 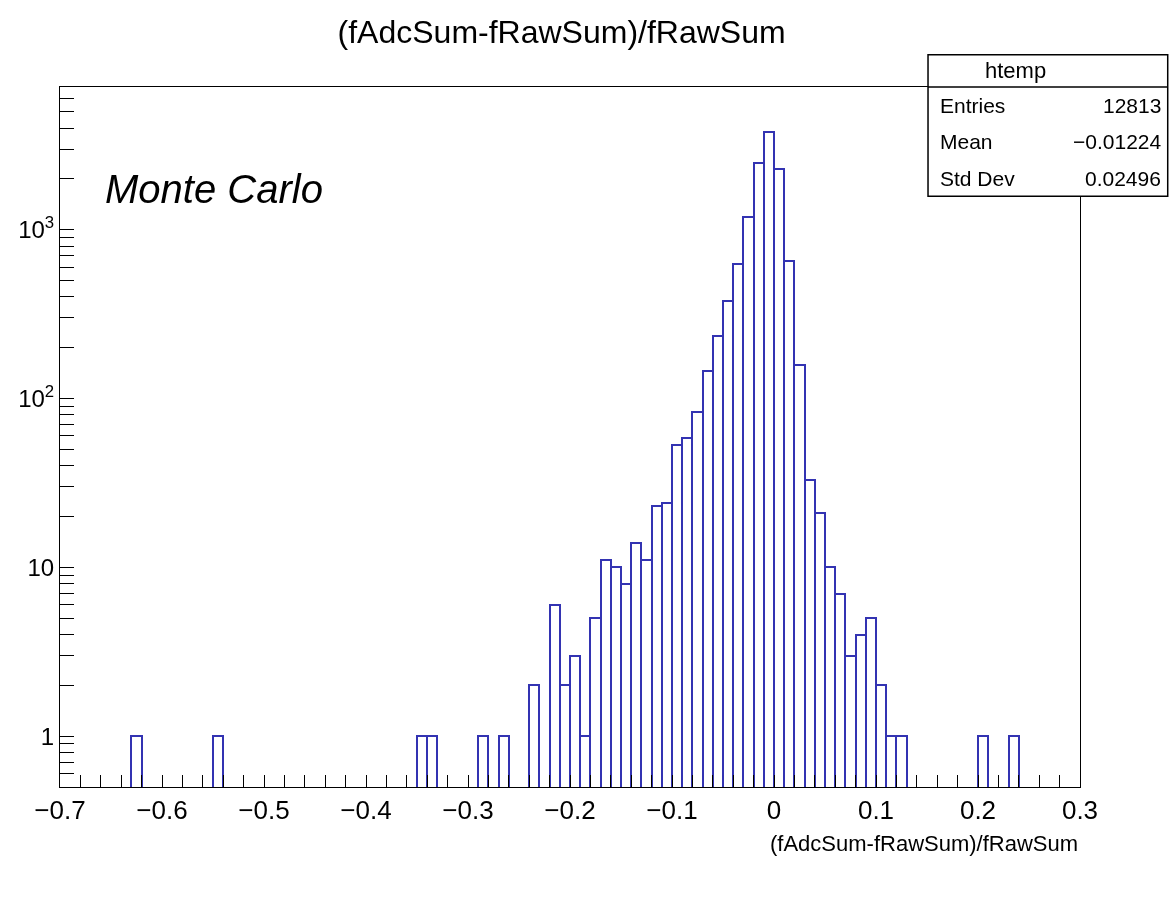 What do you see at coordinates (36, 228) in the screenshot?
I see `y-tick-label: 10$^{3}$` at bounding box center [36, 228].